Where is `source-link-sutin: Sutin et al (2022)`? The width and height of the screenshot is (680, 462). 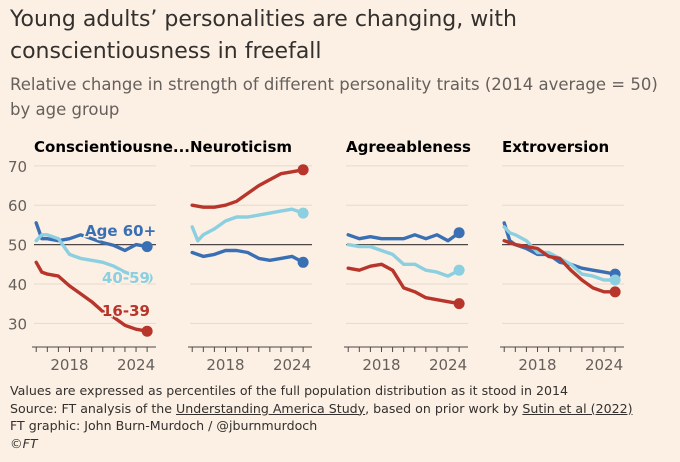 source-link-sutin: Sutin et al (2022) is located at coordinates (577, 408).